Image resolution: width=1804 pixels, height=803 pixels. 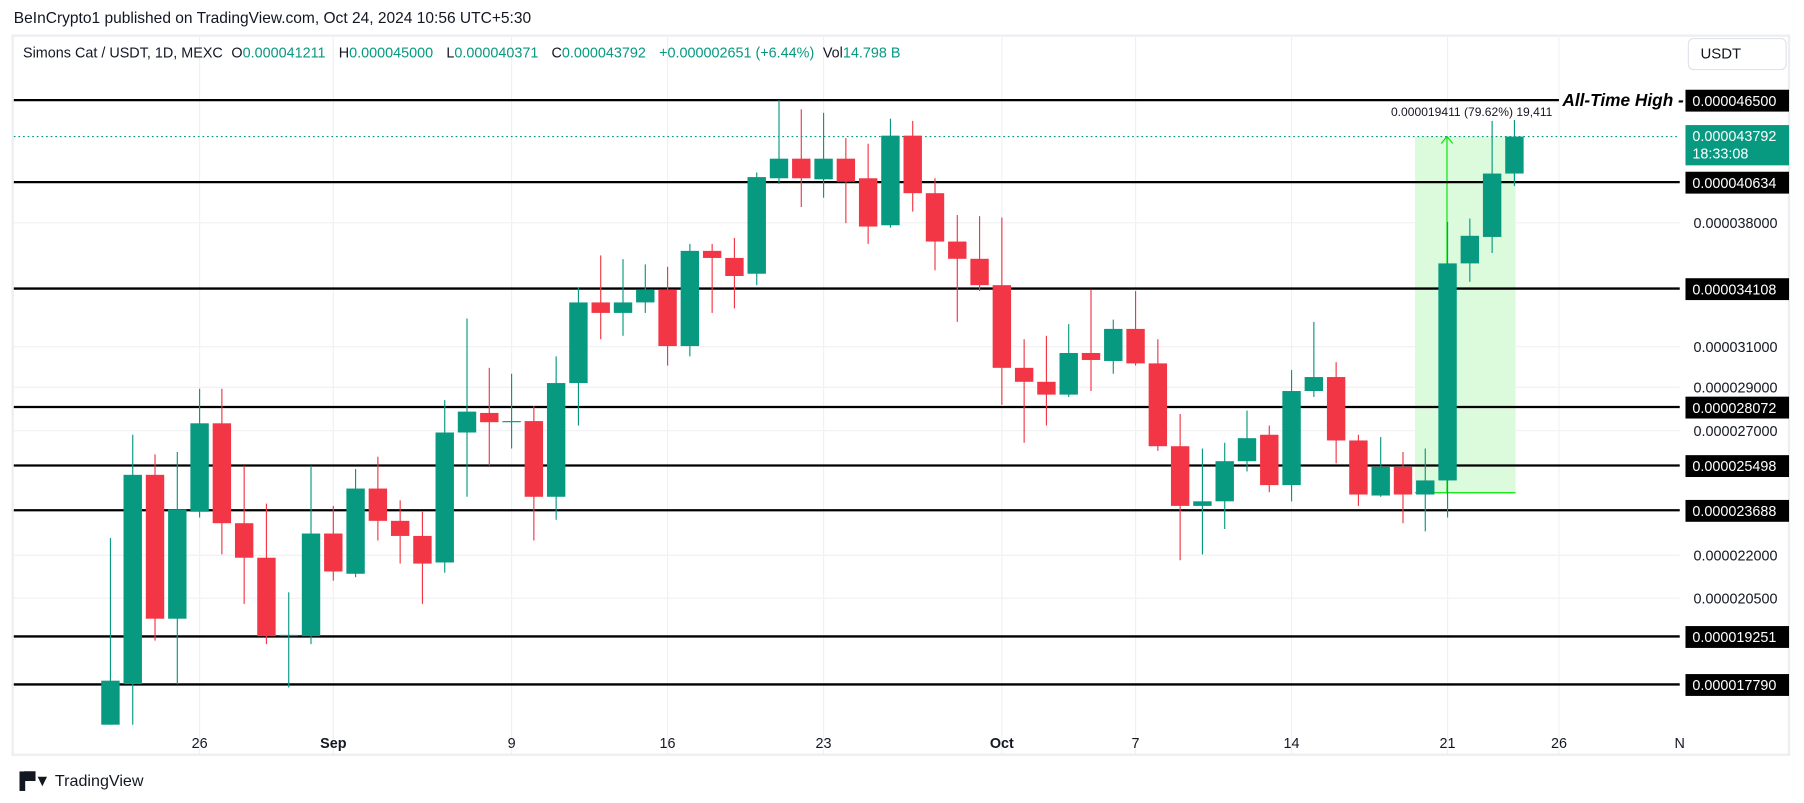 I want to click on time-tick-label: N, so click(x=1680, y=744).